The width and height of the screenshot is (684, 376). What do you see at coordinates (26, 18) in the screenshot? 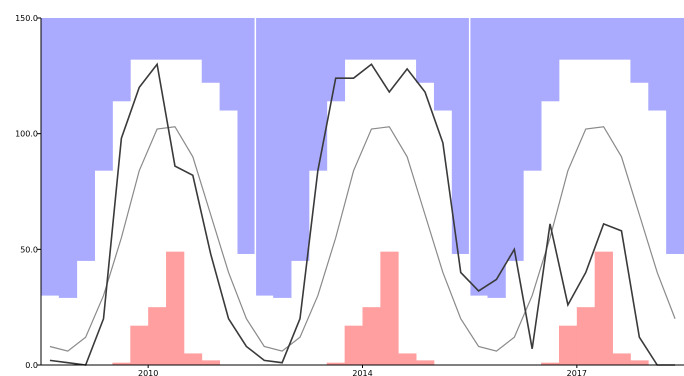
I see `y-tick-label: 150.0` at bounding box center [26, 18].